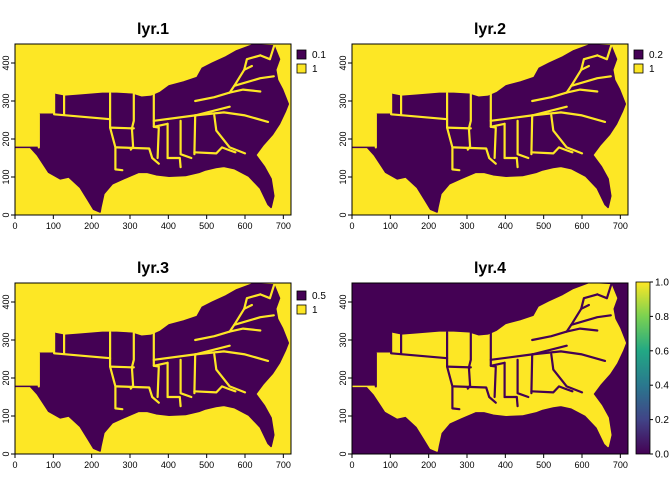 Image resolution: width=672 pixels, height=480 pixels. I want to click on panel-title: lyr.4, so click(490, 268).